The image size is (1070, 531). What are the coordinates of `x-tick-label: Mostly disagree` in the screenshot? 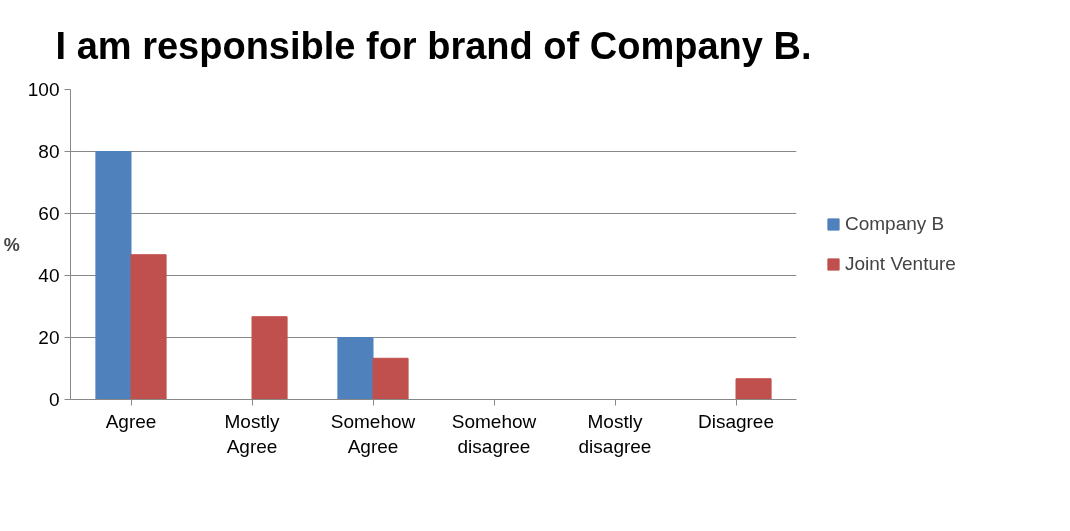 It's located at (615, 433).